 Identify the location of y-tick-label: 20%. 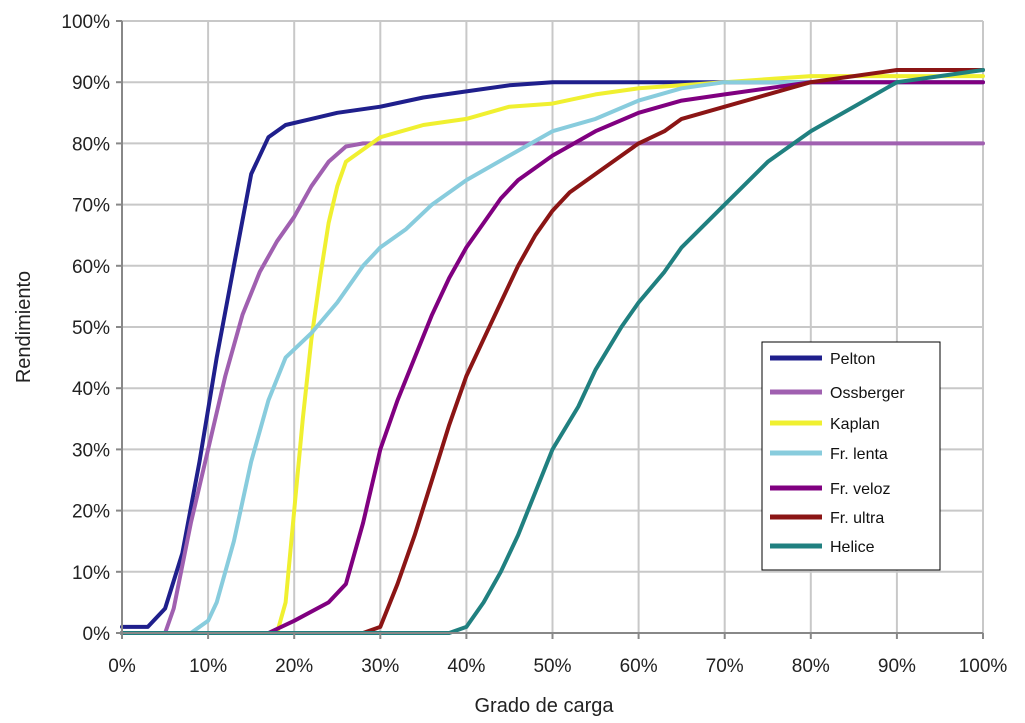
(91, 512).